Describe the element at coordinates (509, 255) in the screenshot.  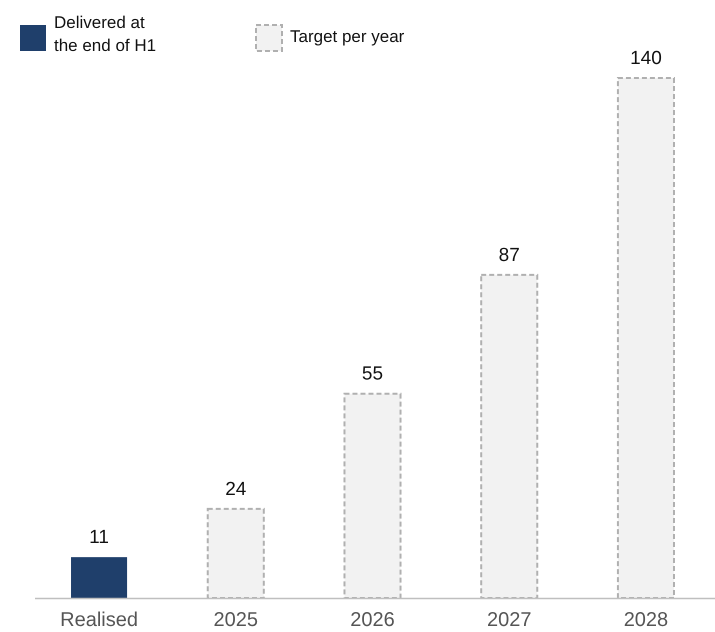
I see `data-label: 87` at that location.